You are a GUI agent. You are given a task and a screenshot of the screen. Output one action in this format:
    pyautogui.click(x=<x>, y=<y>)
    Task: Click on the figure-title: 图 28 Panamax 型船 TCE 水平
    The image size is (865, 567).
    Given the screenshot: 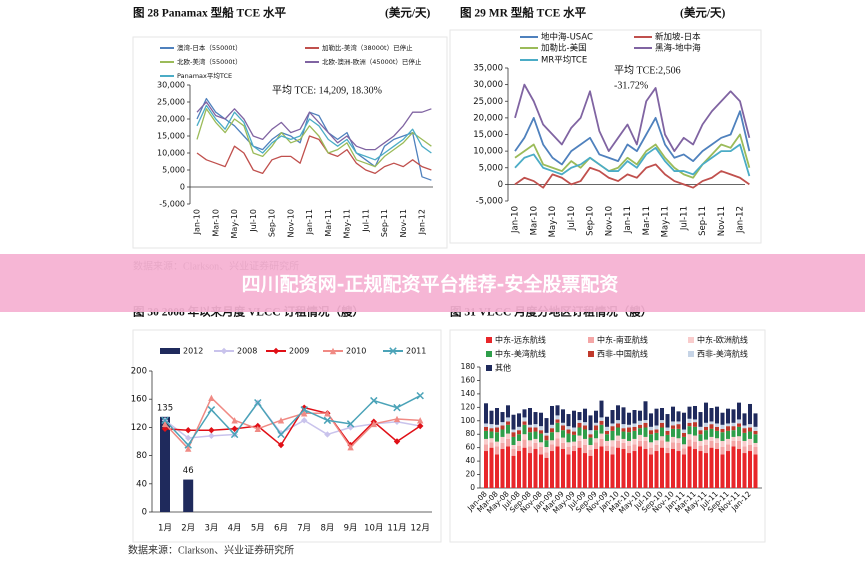 What is the action you would take?
    pyautogui.click(x=210, y=13)
    